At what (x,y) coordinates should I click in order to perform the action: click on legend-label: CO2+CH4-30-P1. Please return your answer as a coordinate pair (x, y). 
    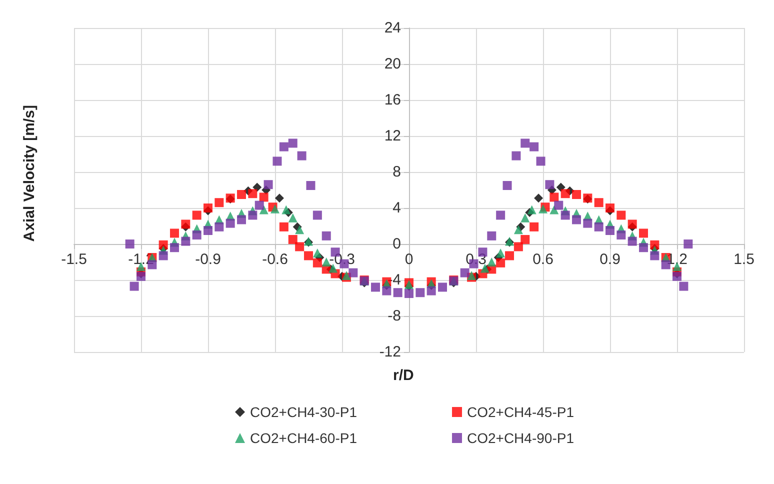
    Looking at the image, I should click on (304, 412).